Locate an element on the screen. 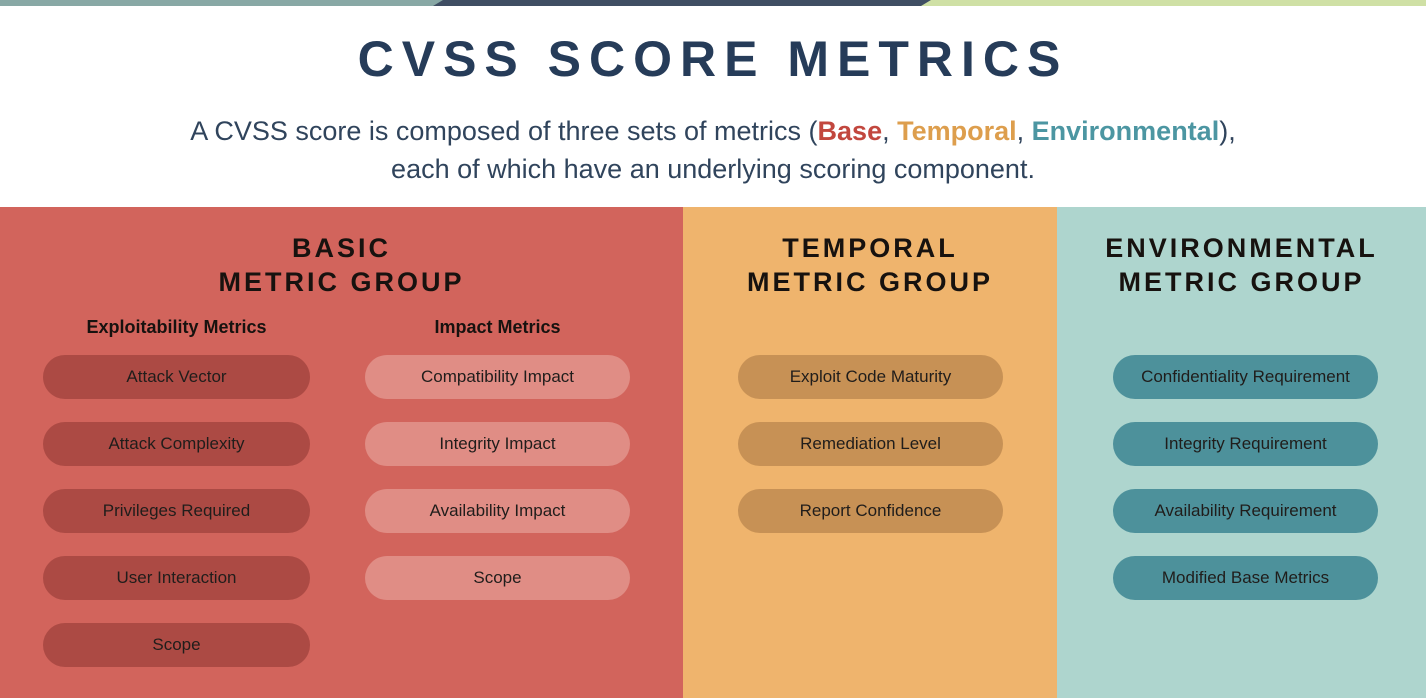 The width and height of the screenshot is (1426, 698). temporal-accent-word: Temporal is located at coordinates (957, 131).